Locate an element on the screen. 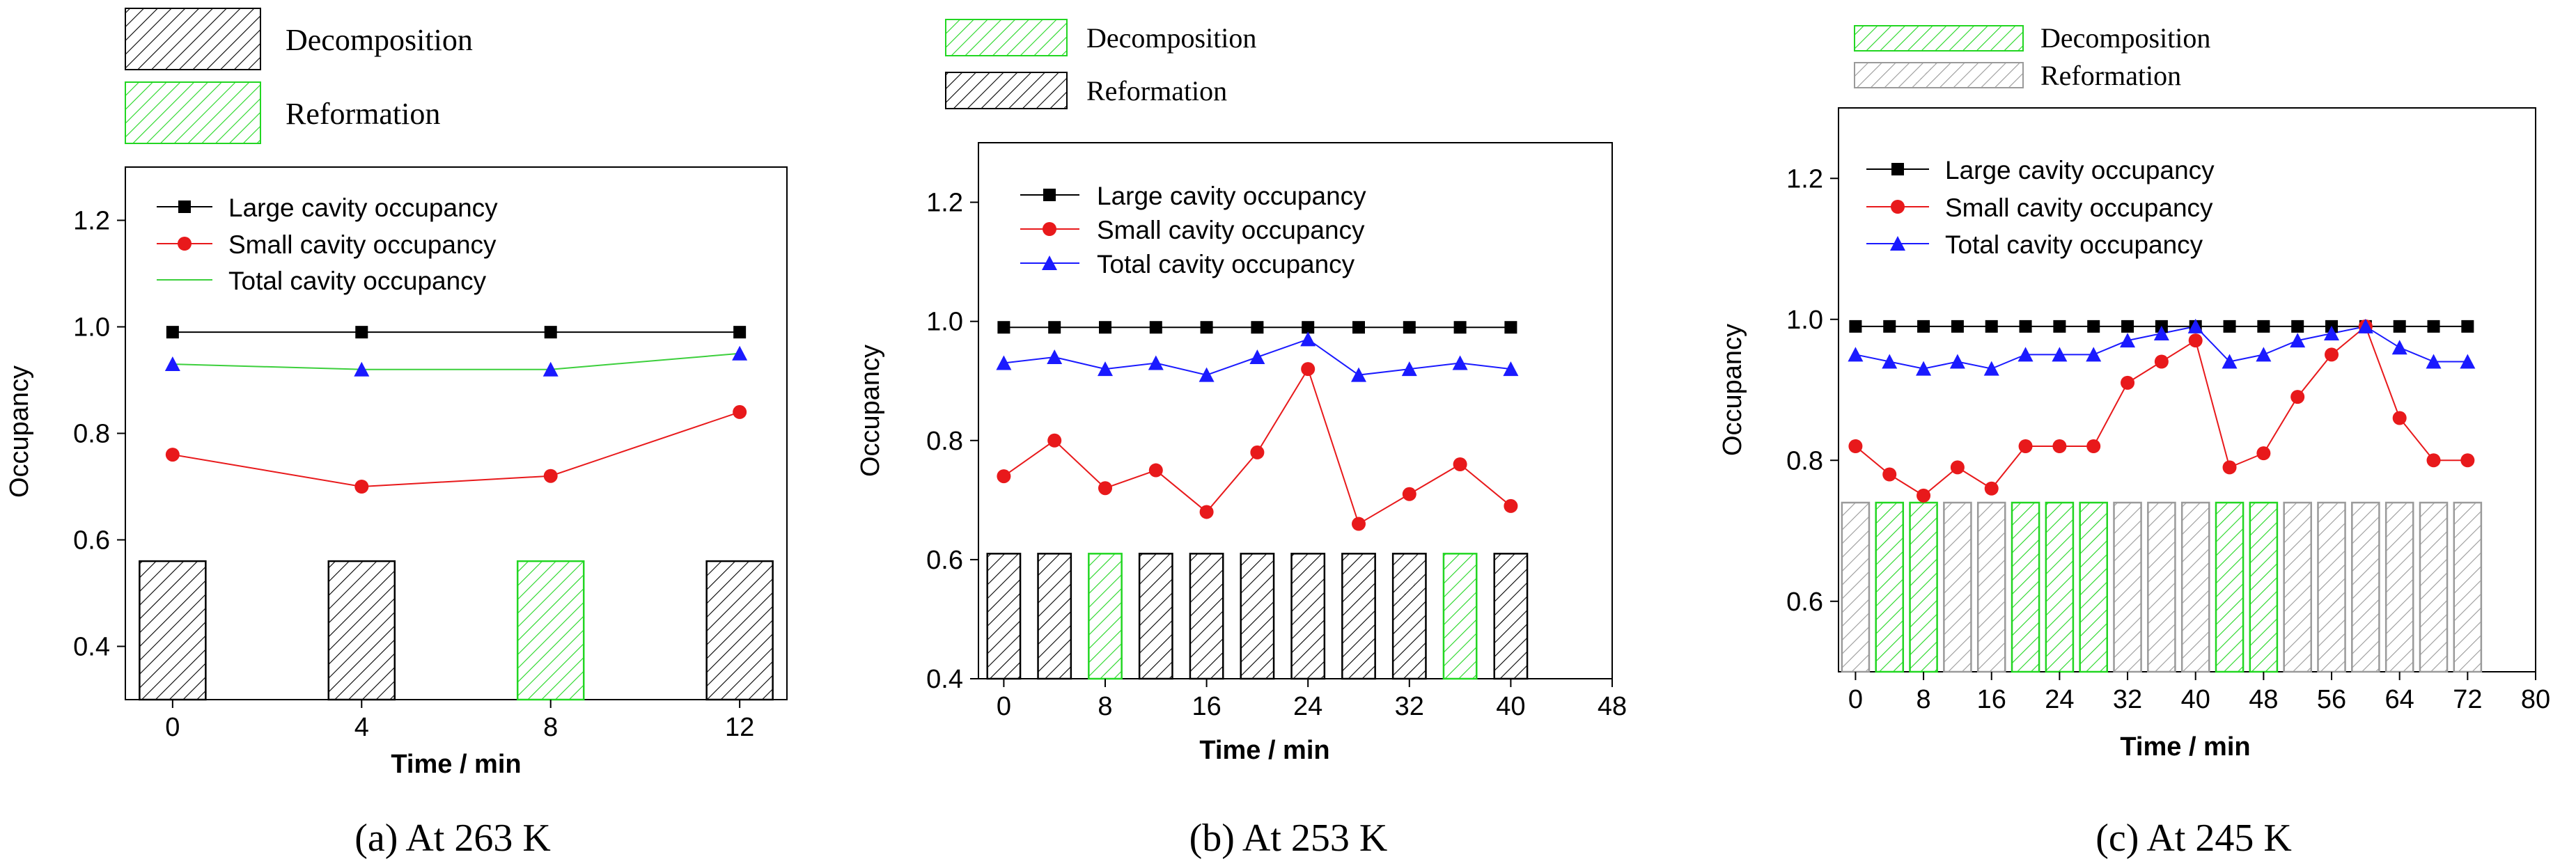 The height and width of the screenshot is (866, 2576). x-tick-label-c-9: 72 is located at coordinates (2467, 699).